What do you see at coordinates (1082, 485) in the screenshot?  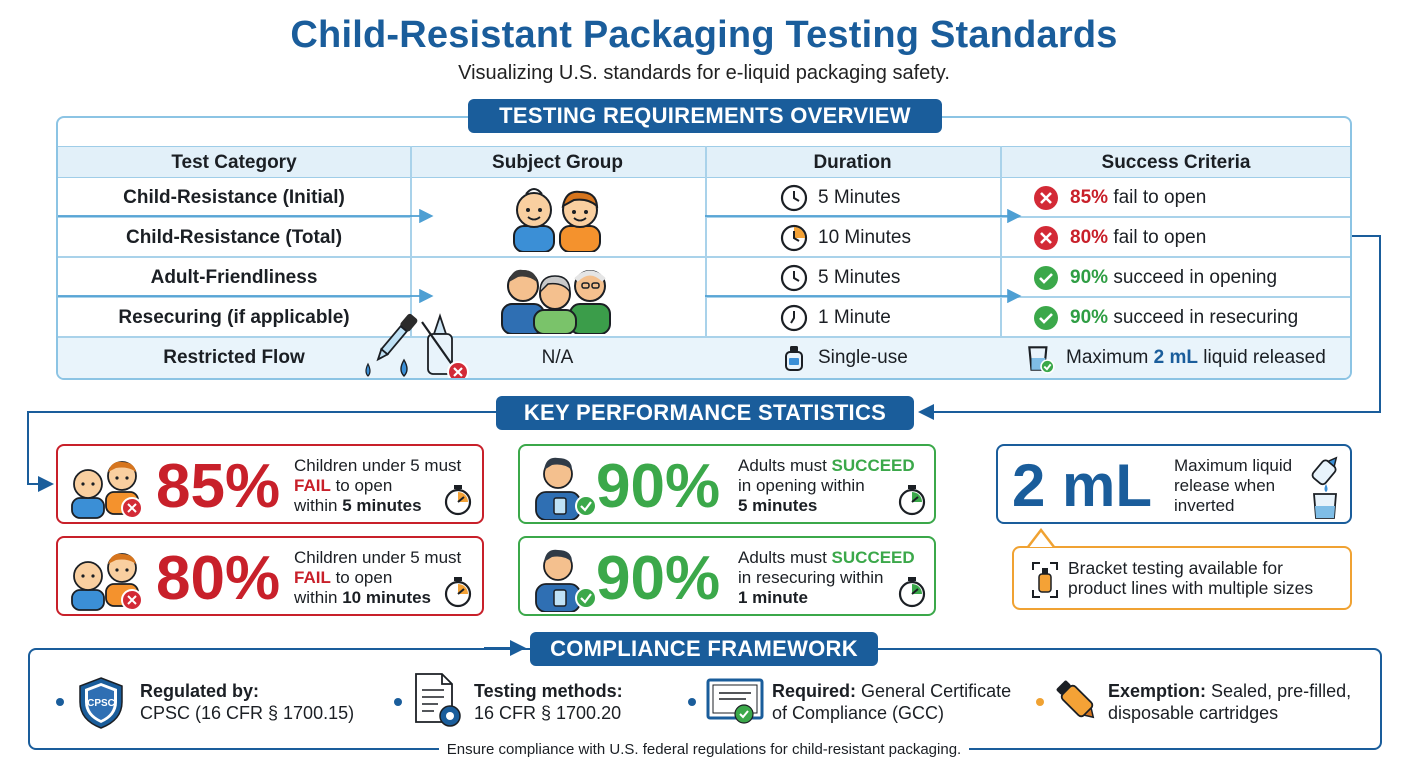 I see `stat-value: 2 mL` at bounding box center [1082, 485].